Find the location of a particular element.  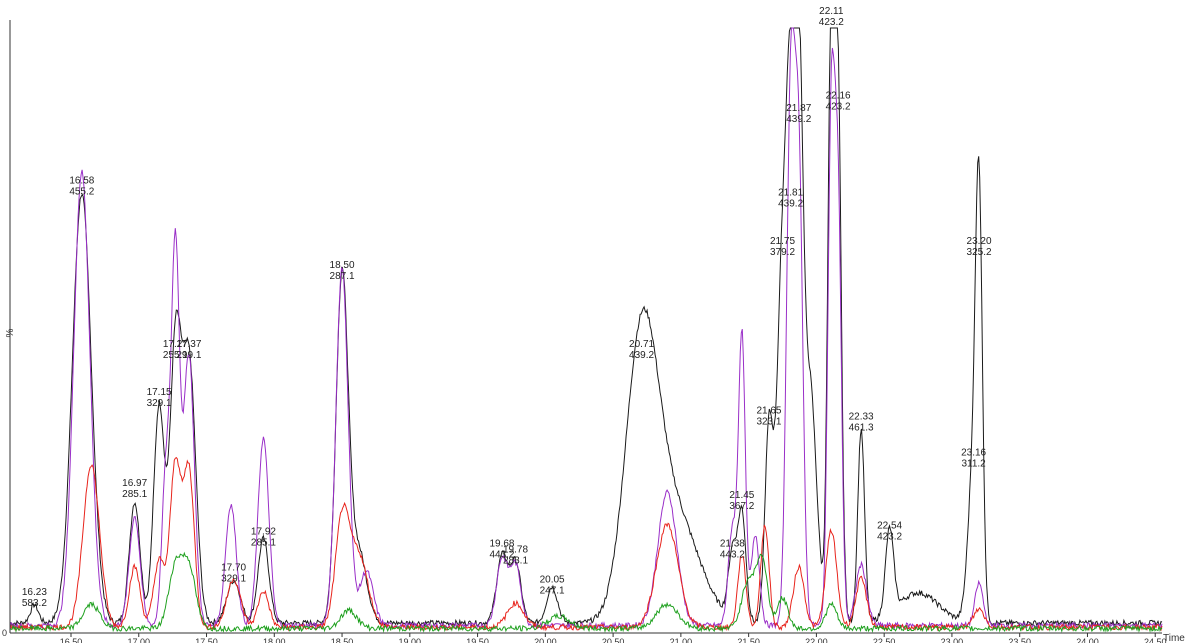

peak-time-label: 17.92 is located at coordinates (263, 531).